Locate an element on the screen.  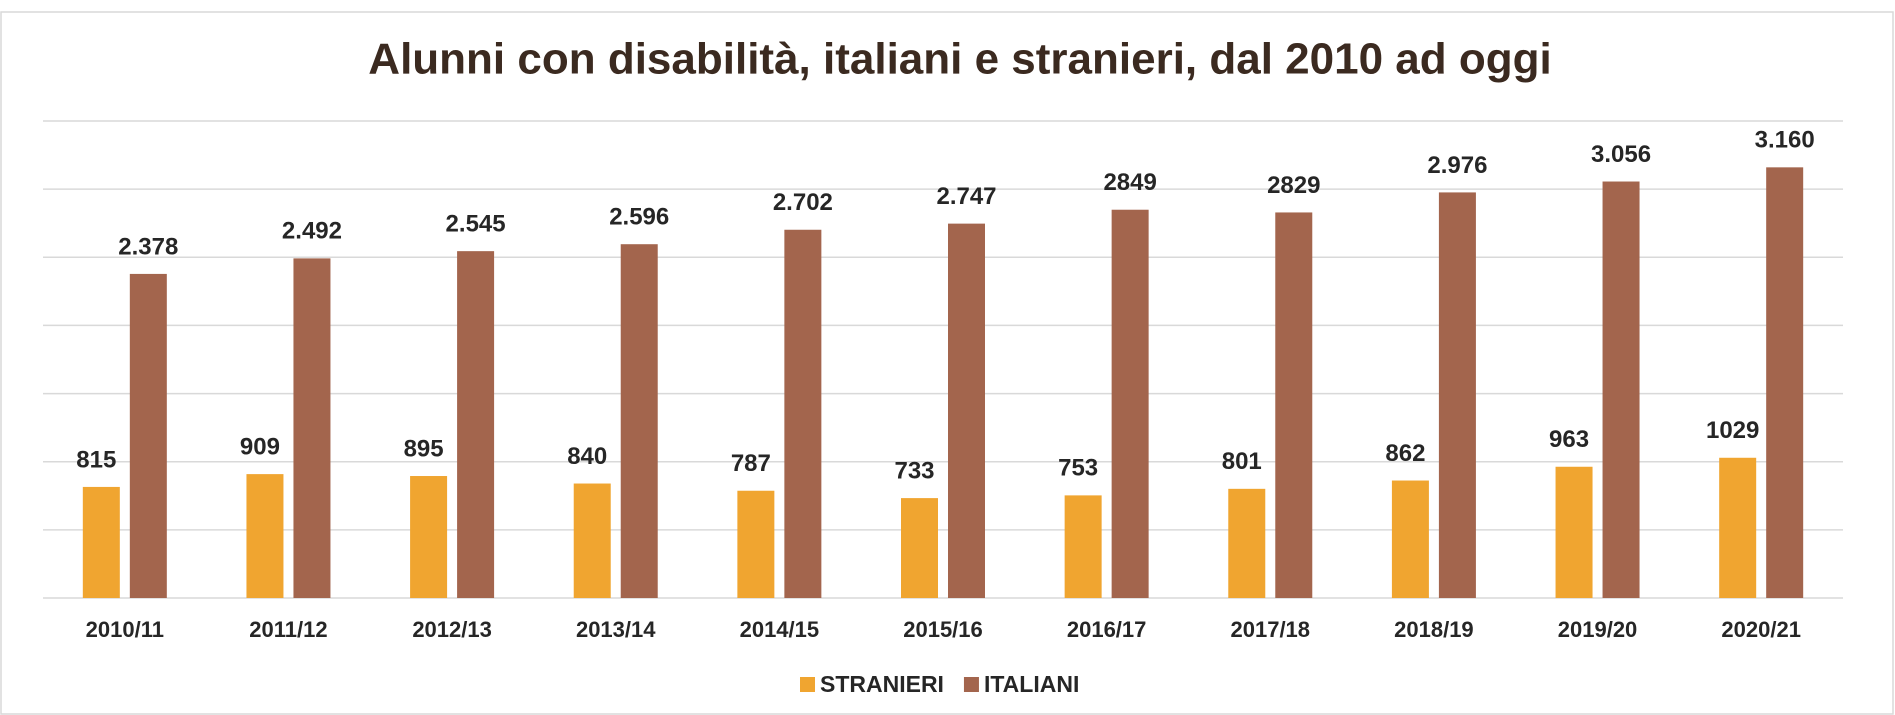
data-label: 909 is located at coordinates (260, 446).